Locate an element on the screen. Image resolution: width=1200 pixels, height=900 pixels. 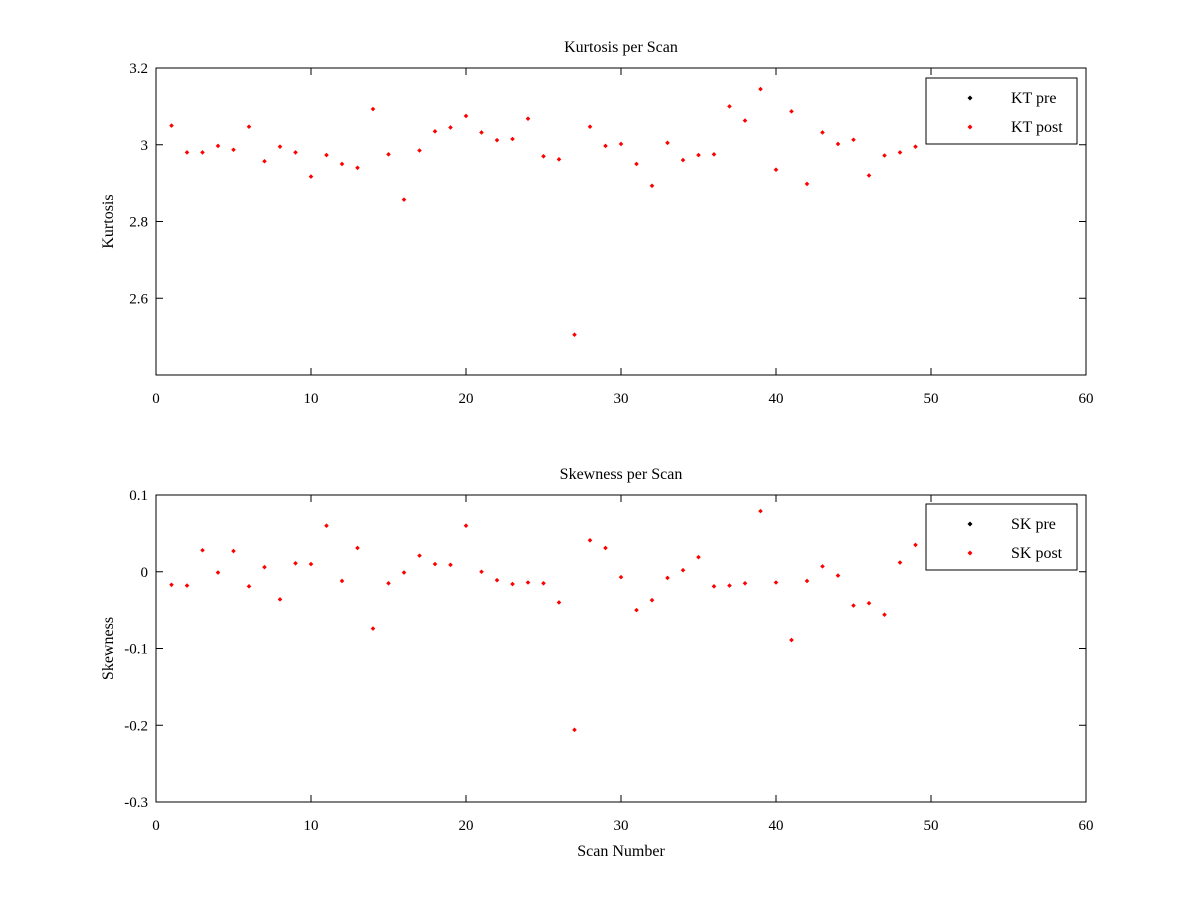
kurtosis-ytick-label: 2.8 is located at coordinates (138, 223).